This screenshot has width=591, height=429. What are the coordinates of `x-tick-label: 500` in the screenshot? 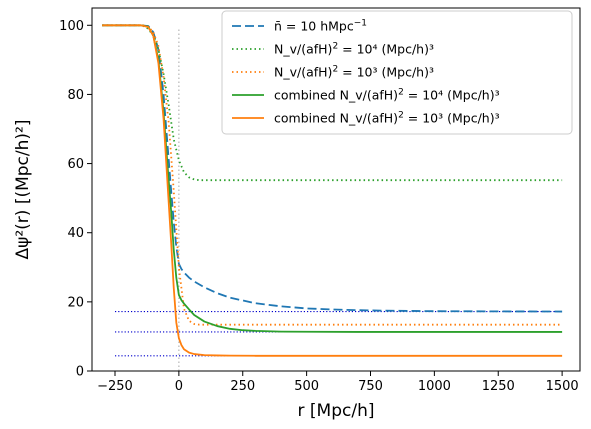 It's located at (306, 386).